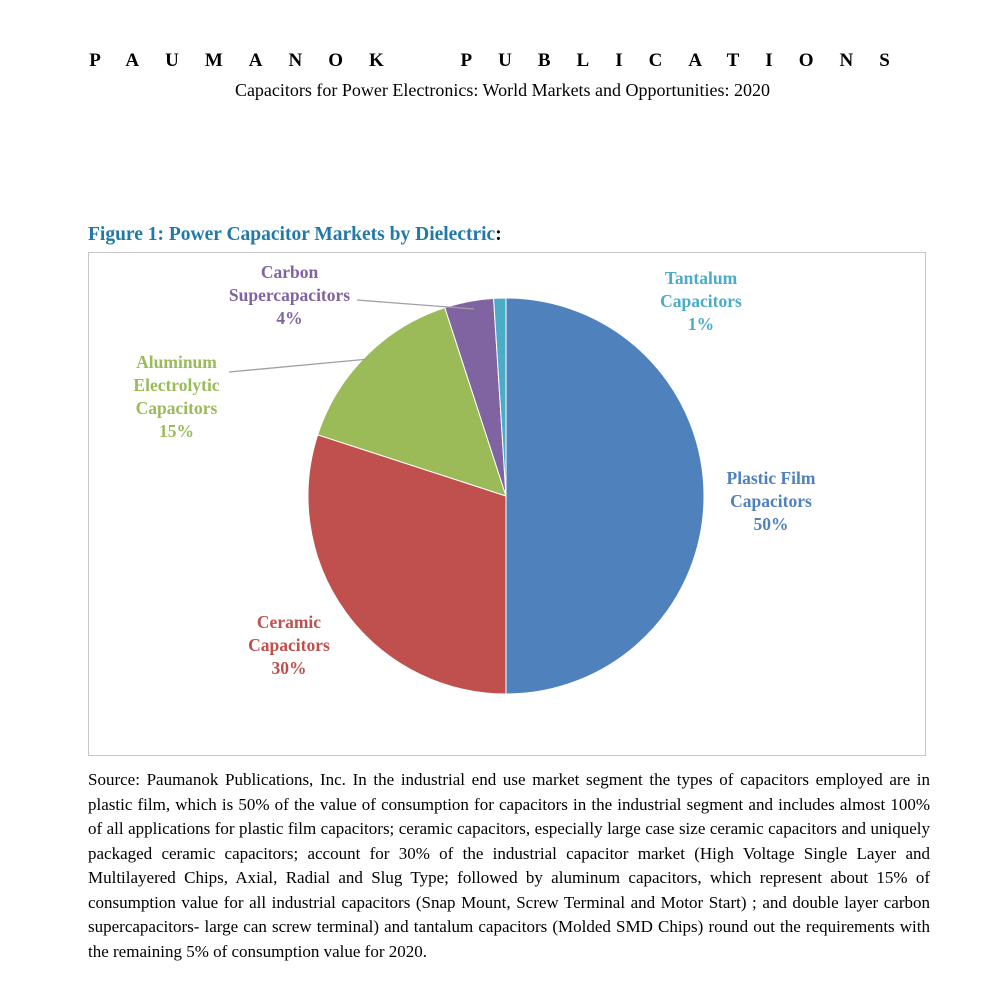 Image resolution: width=1005 pixels, height=993 pixels. Describe the element at coordinates (351, 336) in the screenshot. I see `label-leader-lines` at that location.